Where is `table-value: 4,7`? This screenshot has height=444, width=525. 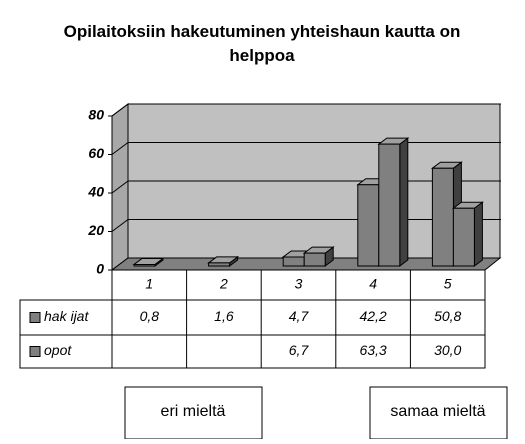 table-value: 4,7 is located at coordinates (299, 316).